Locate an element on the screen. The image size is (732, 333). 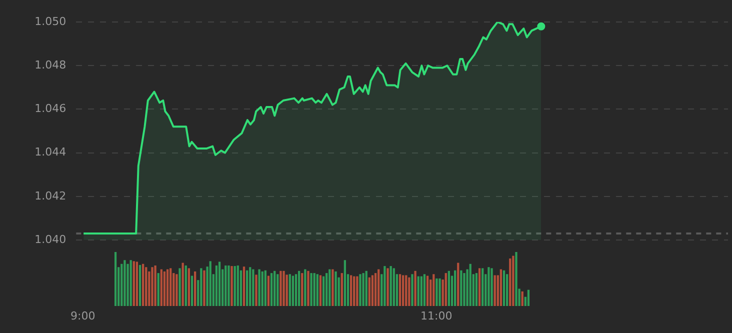
y-tick-label: 1.042 is located at coordinates (50, 195).